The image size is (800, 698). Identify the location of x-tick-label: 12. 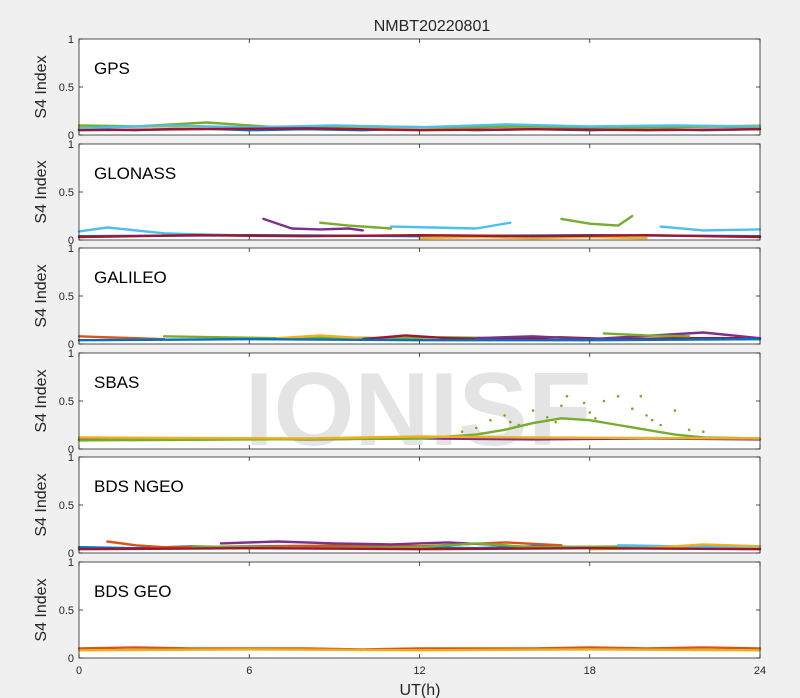
(419, 671).